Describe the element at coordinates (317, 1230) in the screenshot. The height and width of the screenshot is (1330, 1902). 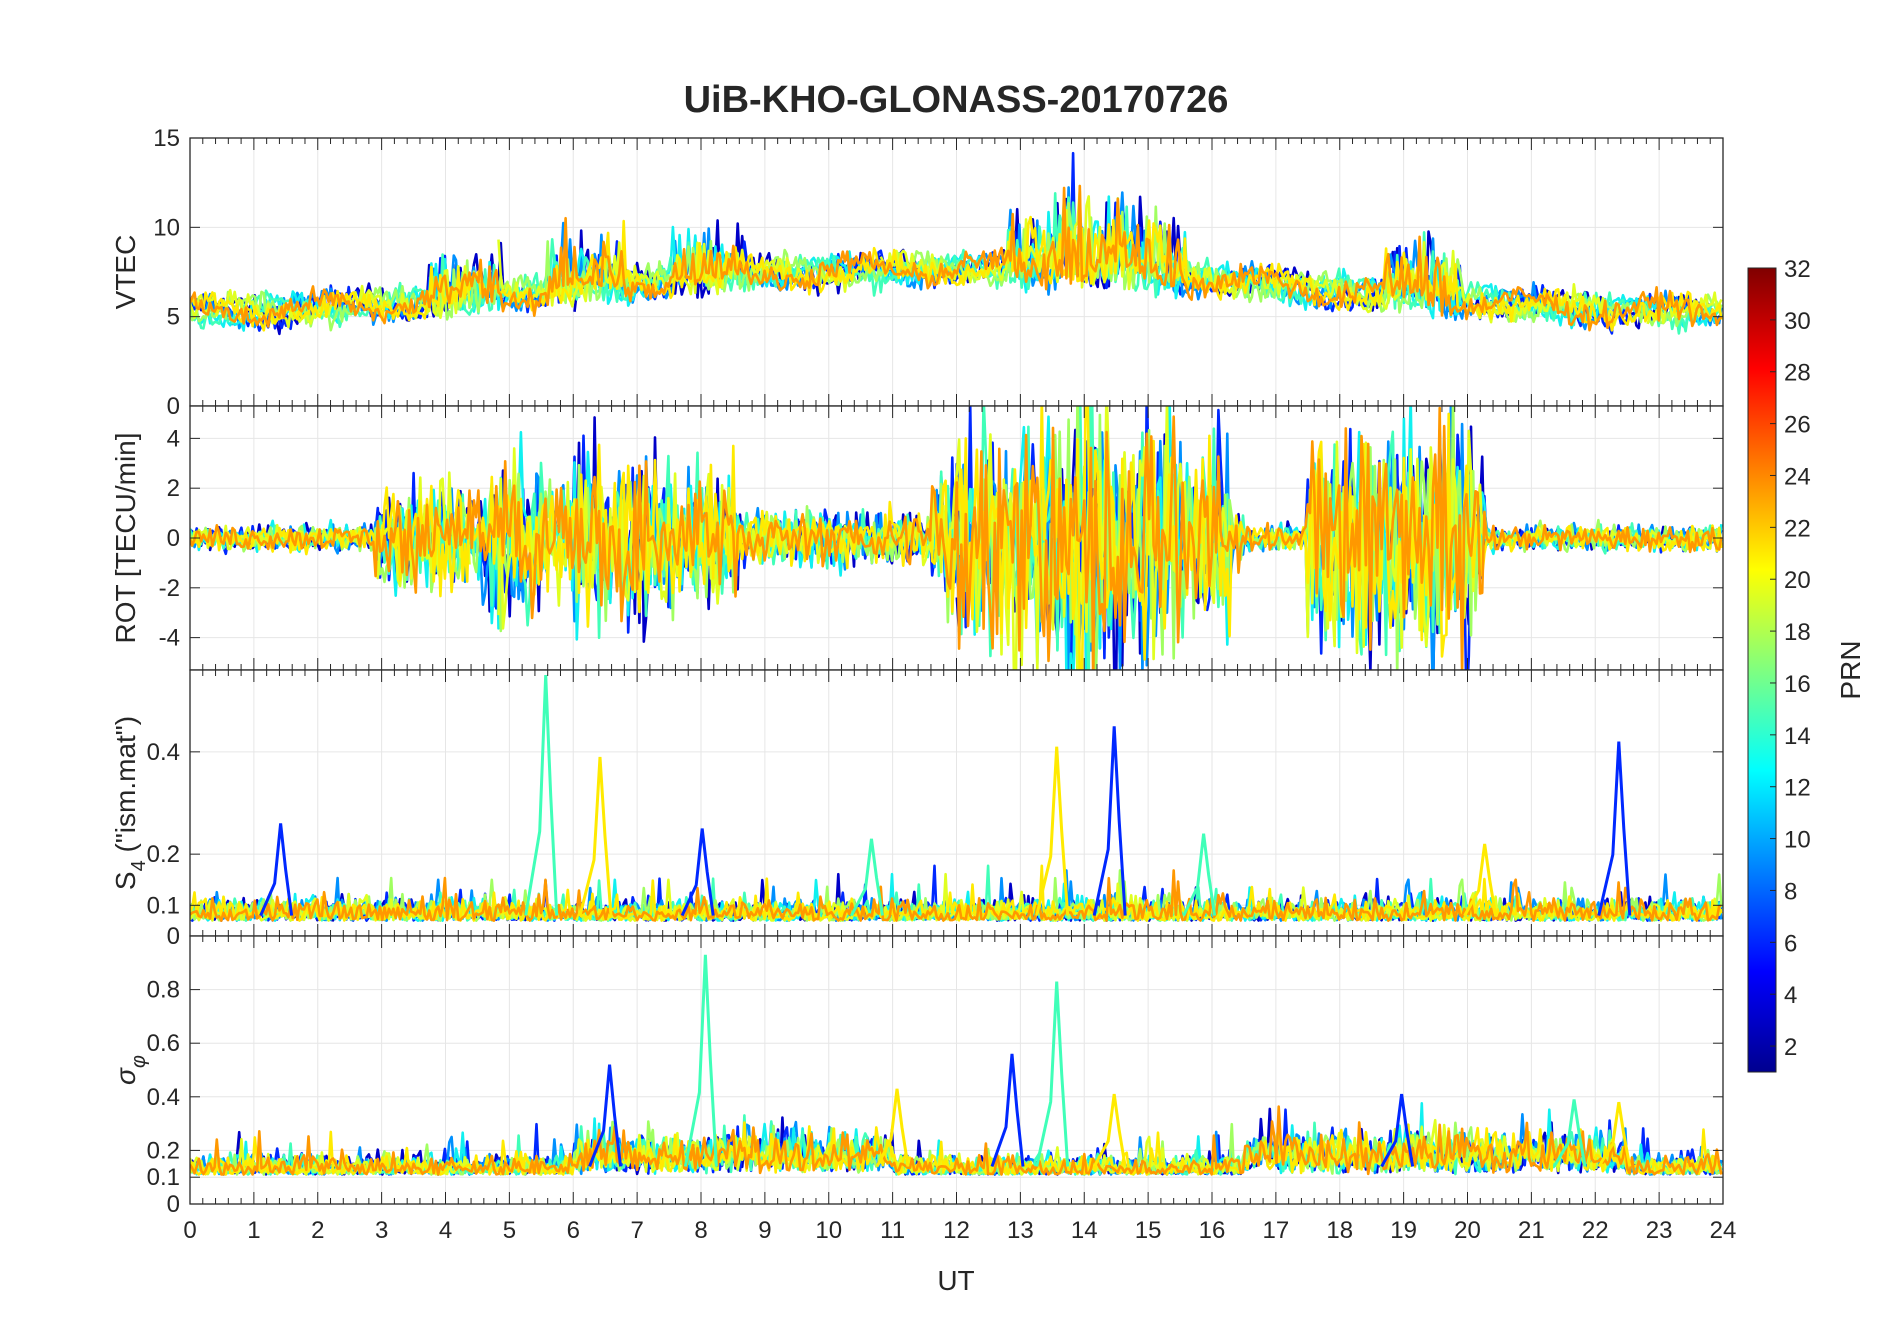
I see `x-tick-label: 2` at that location.